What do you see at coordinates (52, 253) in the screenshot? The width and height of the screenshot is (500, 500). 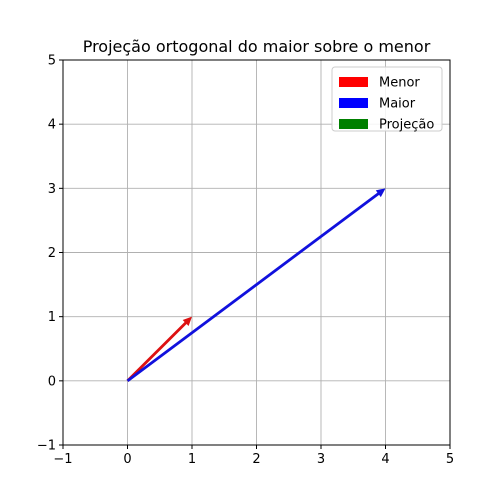 I see `y-tick-label: 2` at bounding box center [52, 253].